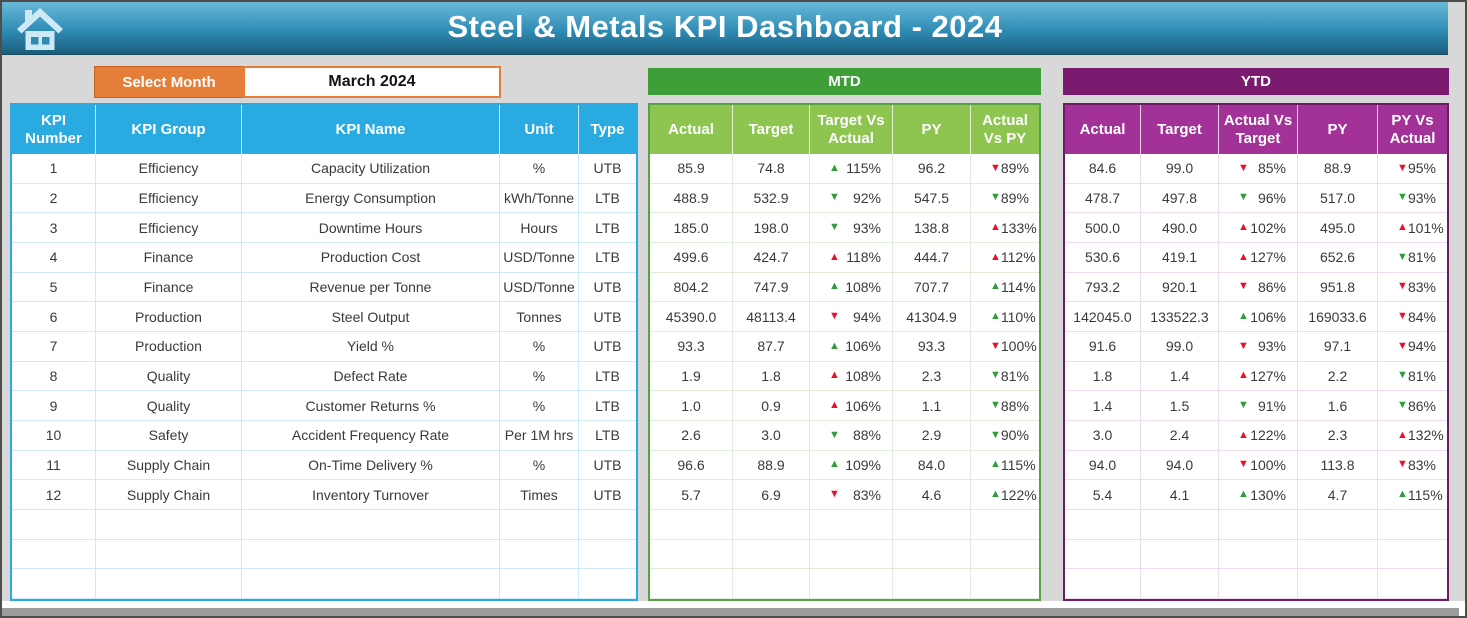  I want to click on mtd-actual-cell: 499.6, so click(691, 257).